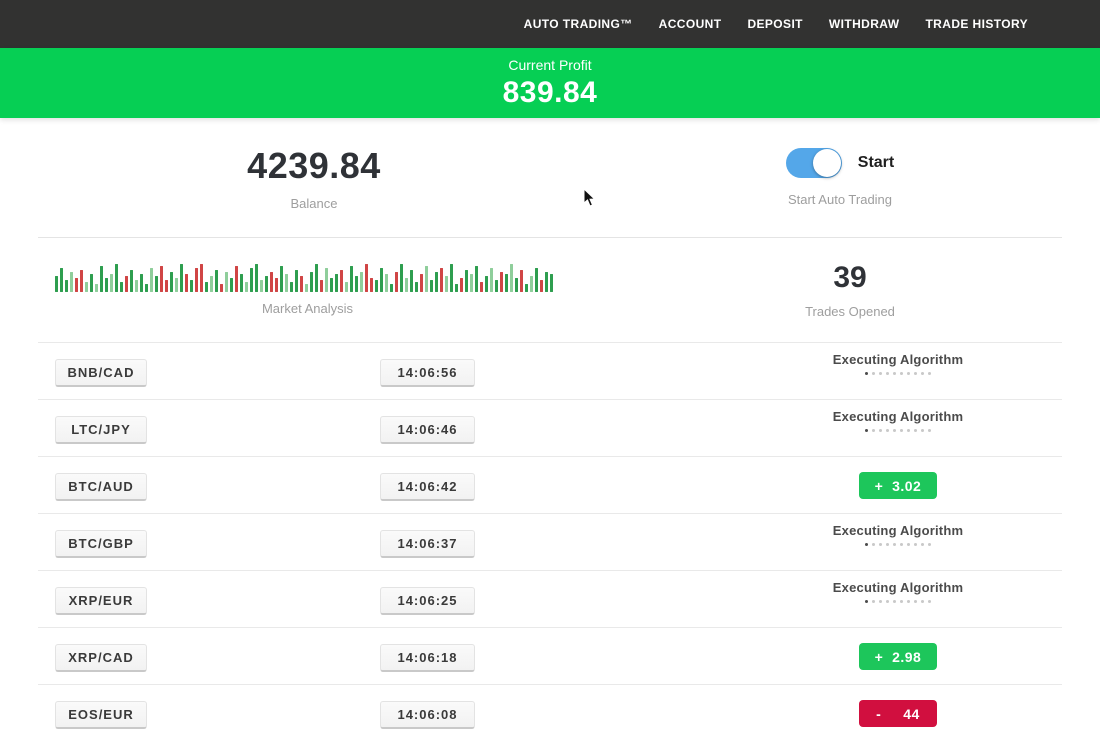  Describe the element at coordinates (864, 24) in the screenshot. I see `nav-item-withdraw: WITHDRAW` at that location.